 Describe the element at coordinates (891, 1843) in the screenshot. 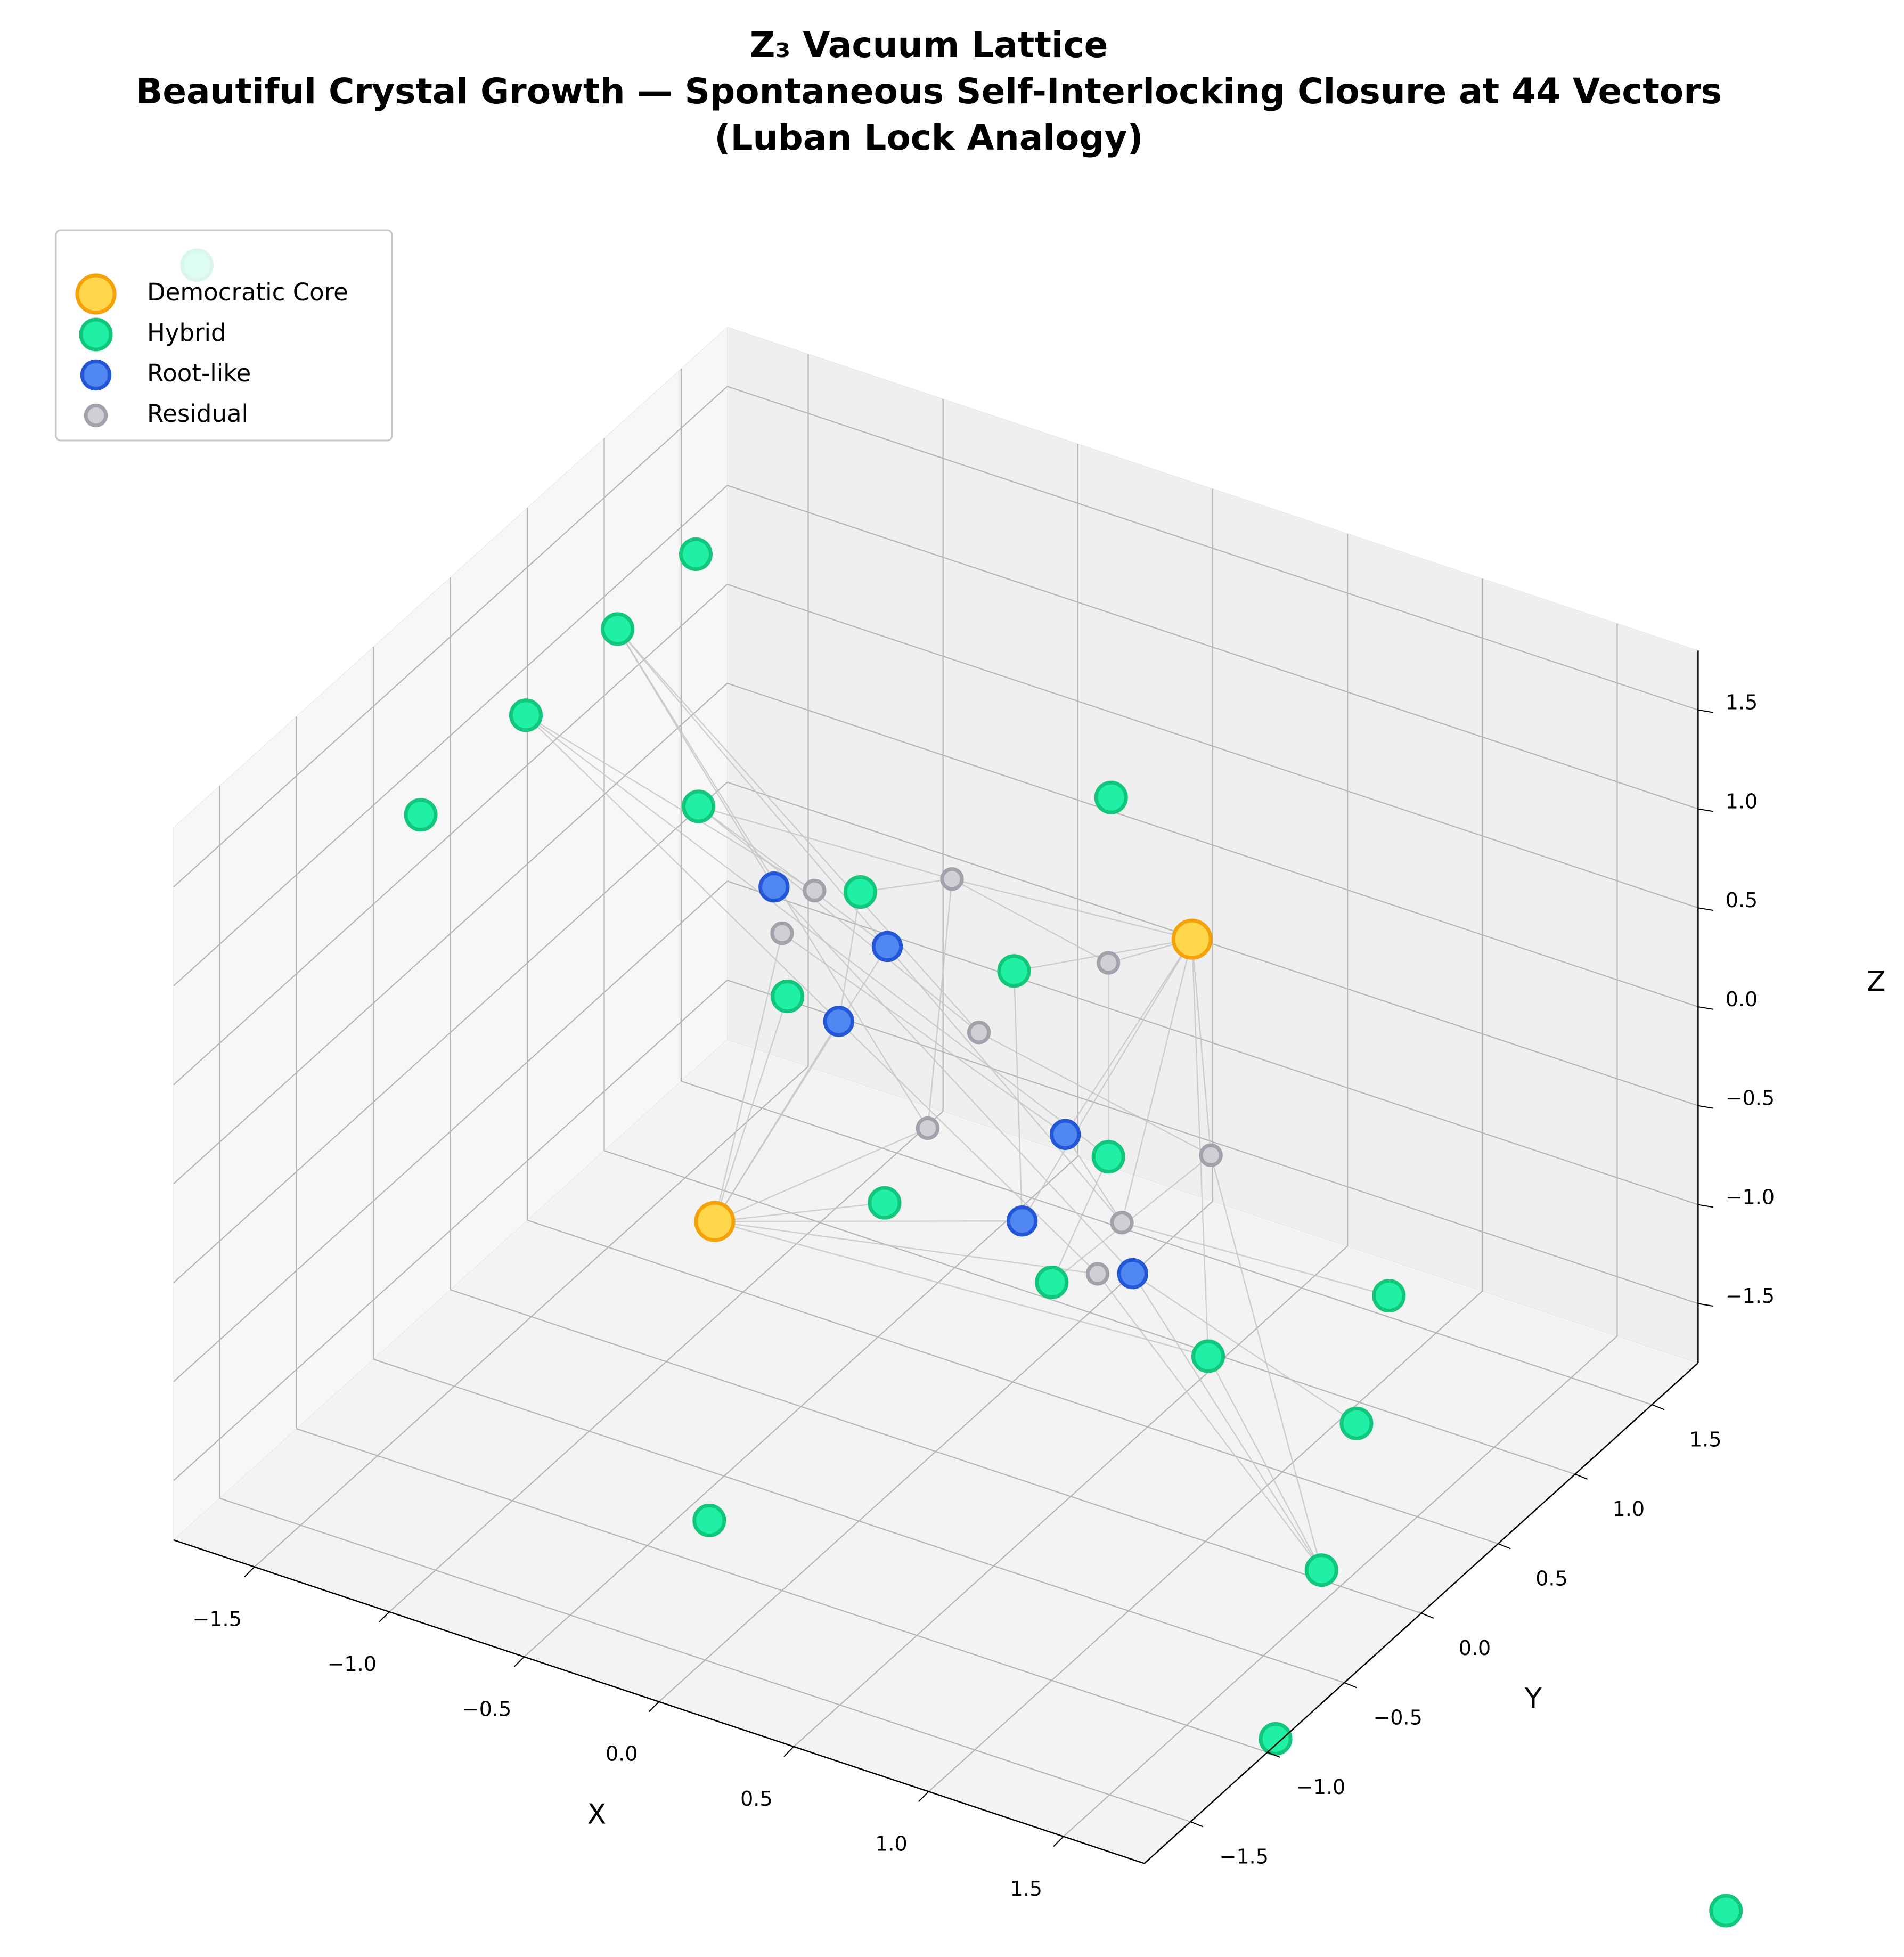

I see `x-tick-label: 1.0` at that location.